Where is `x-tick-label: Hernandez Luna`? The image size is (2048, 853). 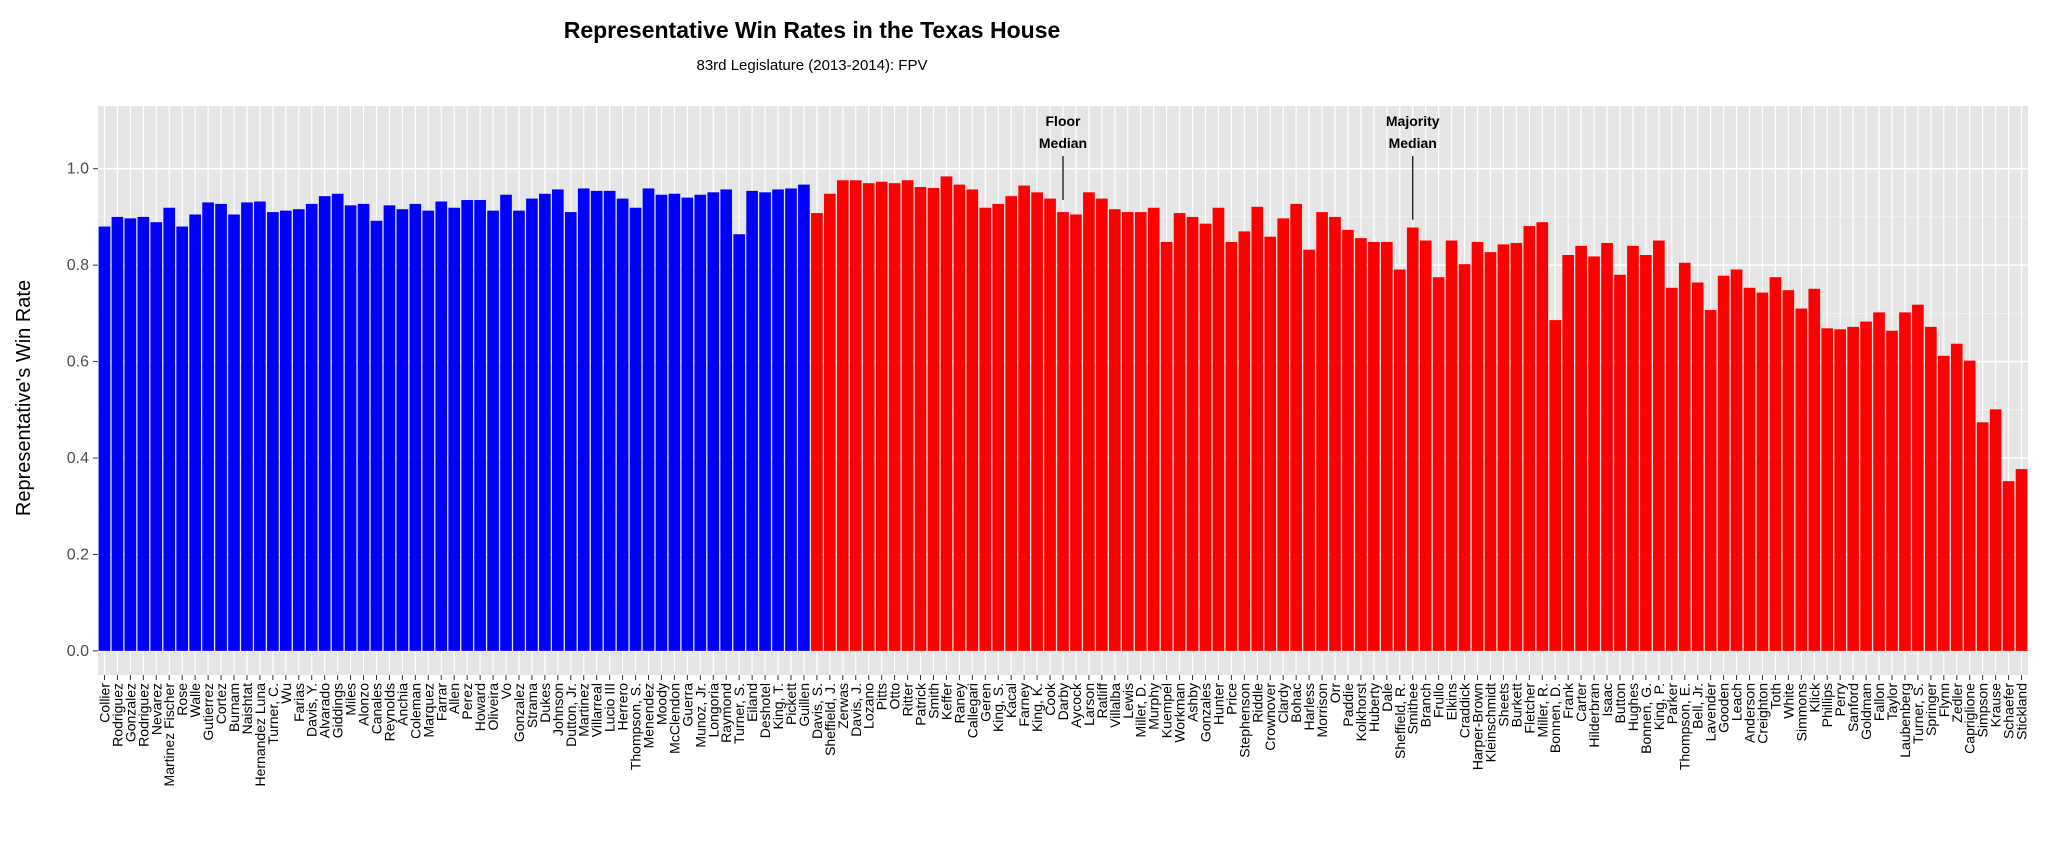
x-tick-label: Hernandez Luna is located at coordinates (260, 735).